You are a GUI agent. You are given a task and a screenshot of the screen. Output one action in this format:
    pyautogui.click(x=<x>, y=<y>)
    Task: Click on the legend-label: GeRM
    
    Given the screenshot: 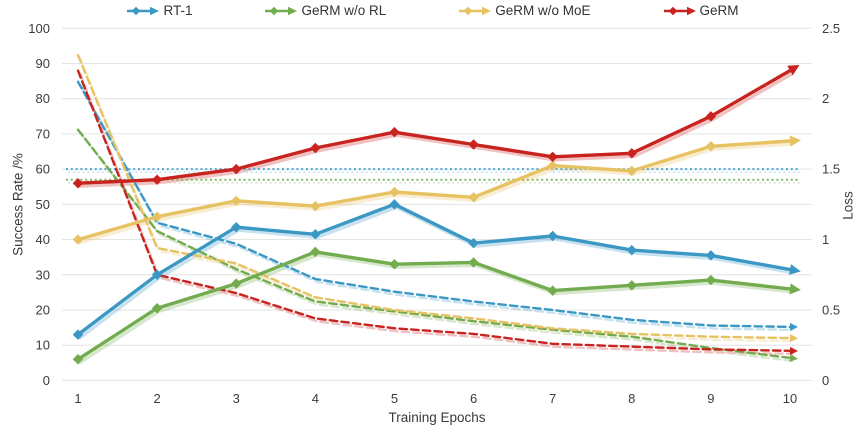 What is the action you would take?
    pyautogui.click(x=719, y=10)
    